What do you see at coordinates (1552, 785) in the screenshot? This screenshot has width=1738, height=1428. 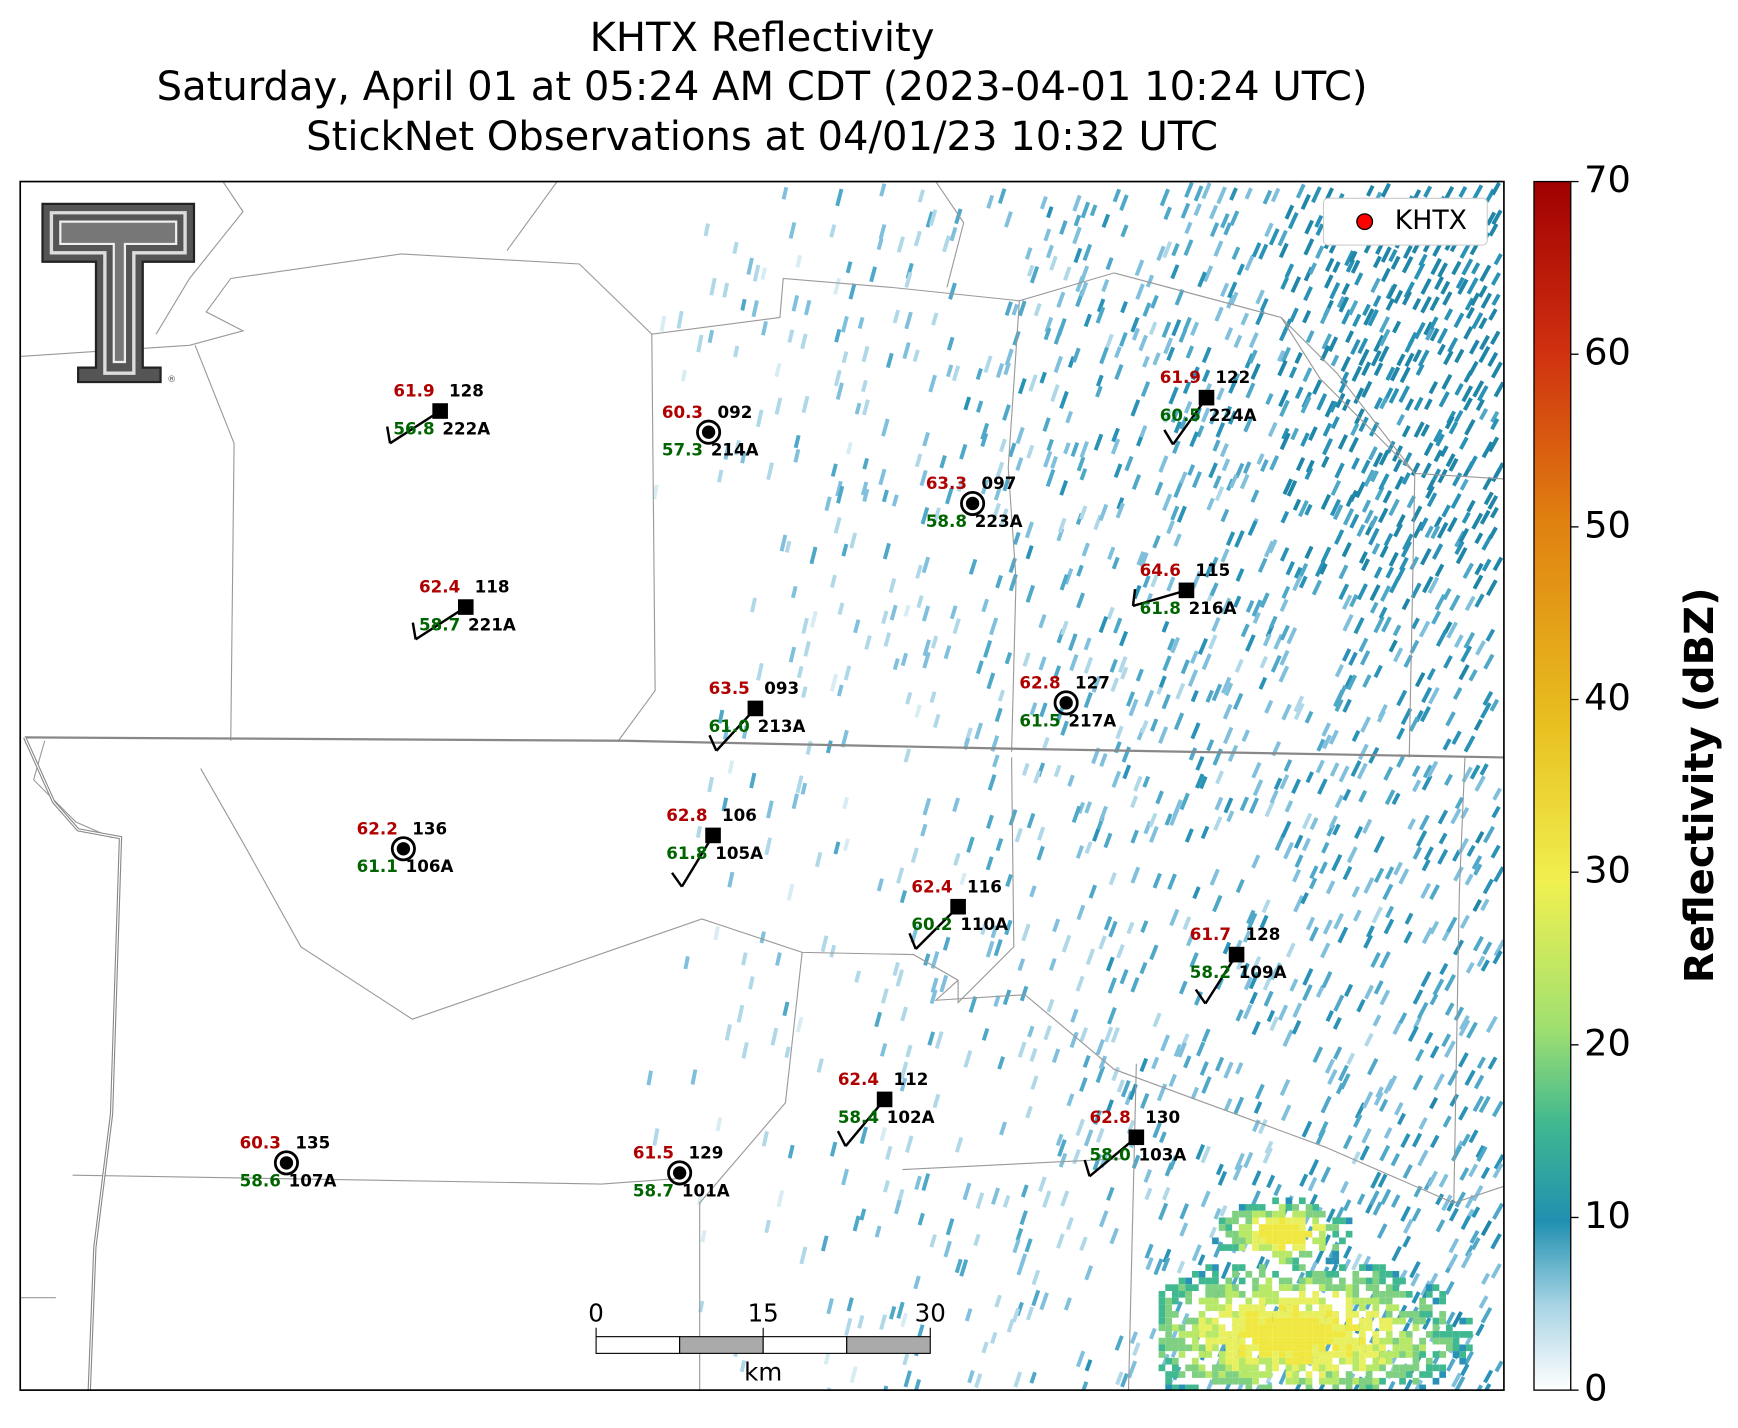 I see `colorbar-scale` at bounding box center [1552, 785].